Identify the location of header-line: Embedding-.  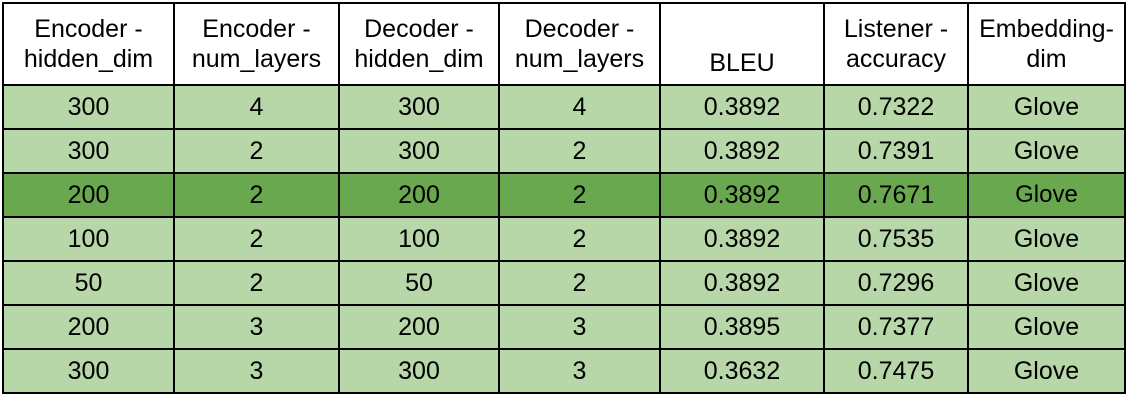
(1046, 29).